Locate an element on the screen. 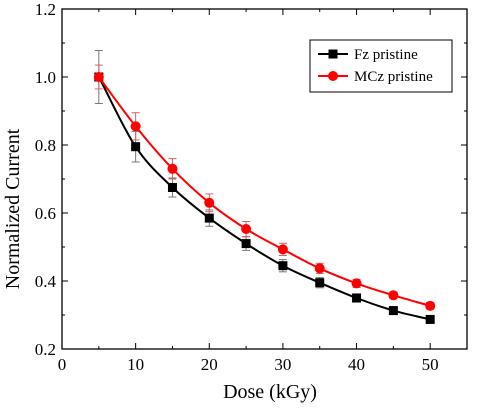  x-tick-label: 50 is located at coordinates (430, 364).